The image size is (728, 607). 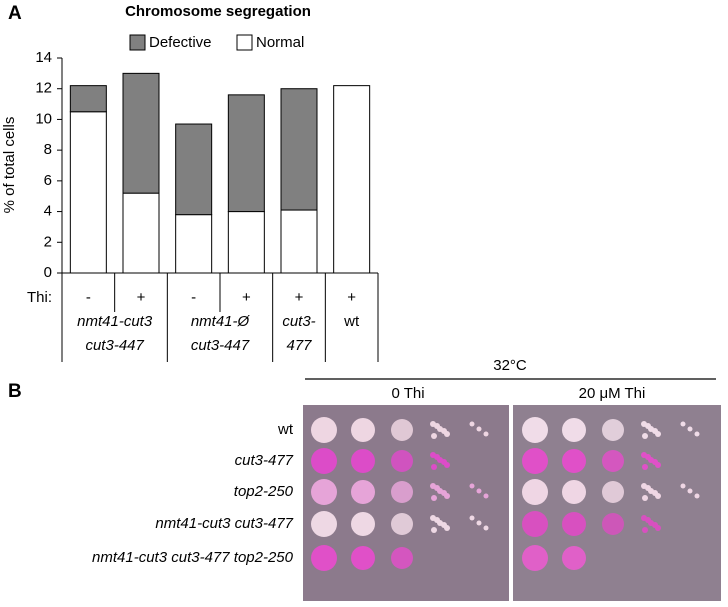 I want to click on y-tick-label: 14, so click(x=43, y=57).